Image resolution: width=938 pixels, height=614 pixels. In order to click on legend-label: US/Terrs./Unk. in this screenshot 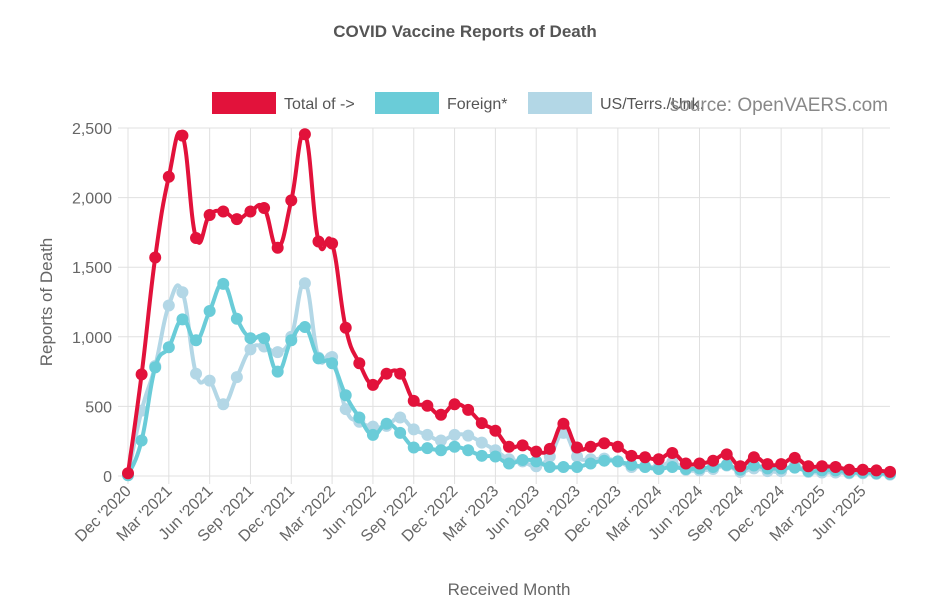, I will do `click(652, 104)`.